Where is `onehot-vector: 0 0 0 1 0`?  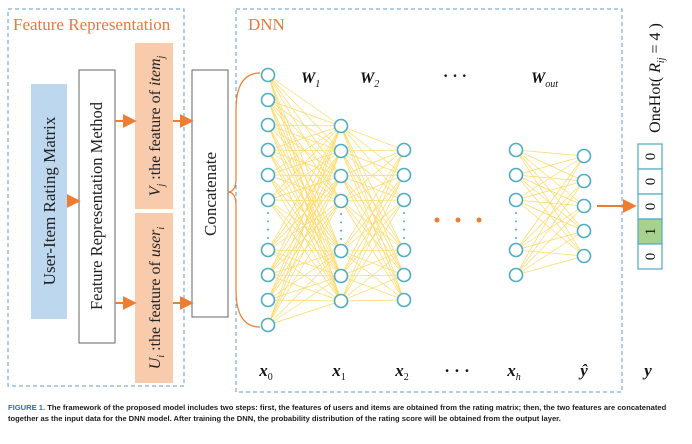
onehot-vector: 0 0 0 1 0 is located at coordinates (650, 206).